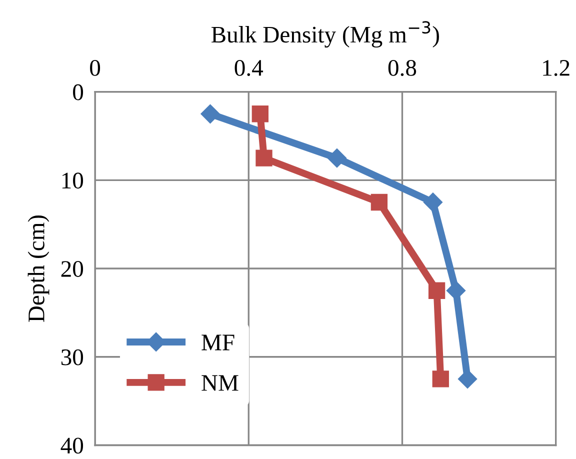 The height and width of the screenshot is (459, 576). What do you see at coordinates (218, 342) in the screenshot?
I see `legend-label: MF` at bounding box center [218, 342].